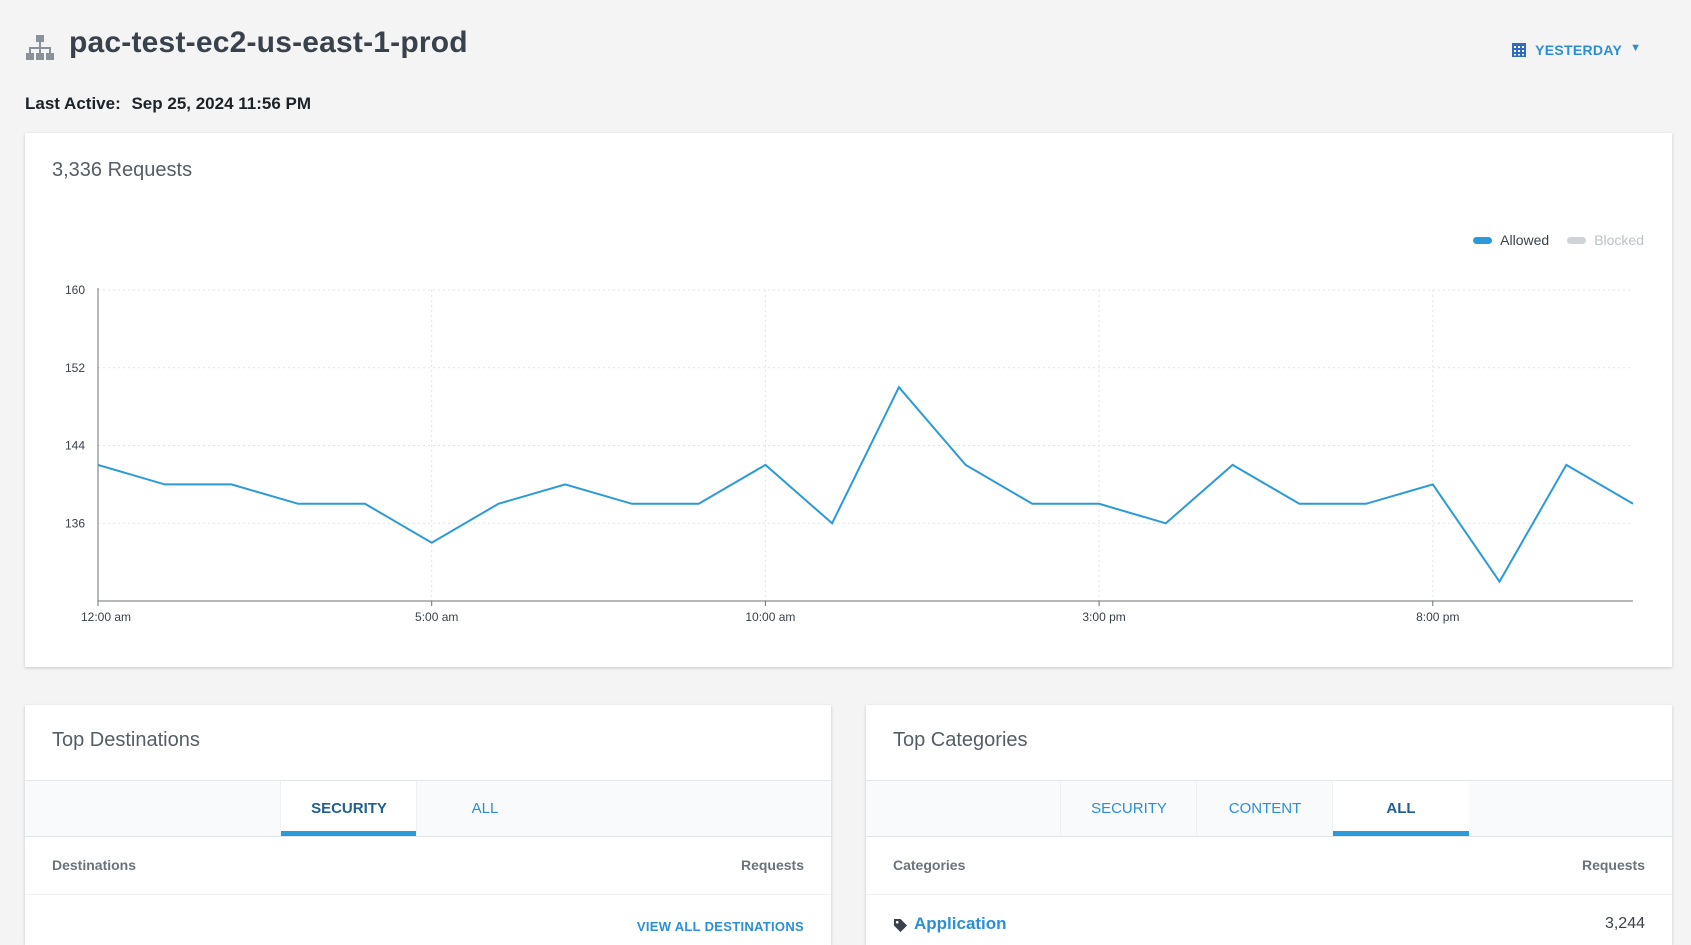 Image resolution: width=1691 pixels, height=945 pixels. What do you see at coordinates (1519, 50) in the screenshot?
I see `calendar-icon` at bounding box center [1519, 50].